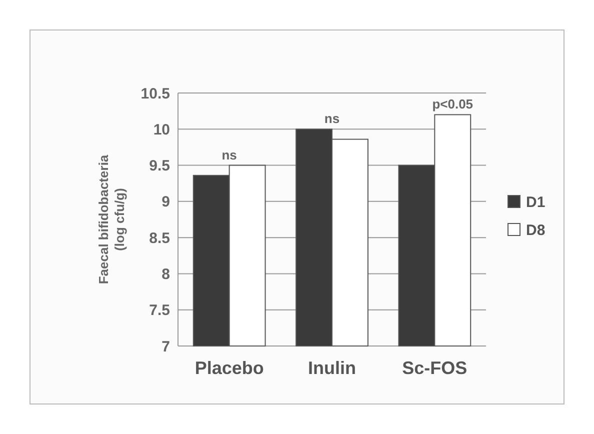 Image resolution: width=594 pixels, height=434 pixels. I want to click on legend-label: D8, so click(536, 230).